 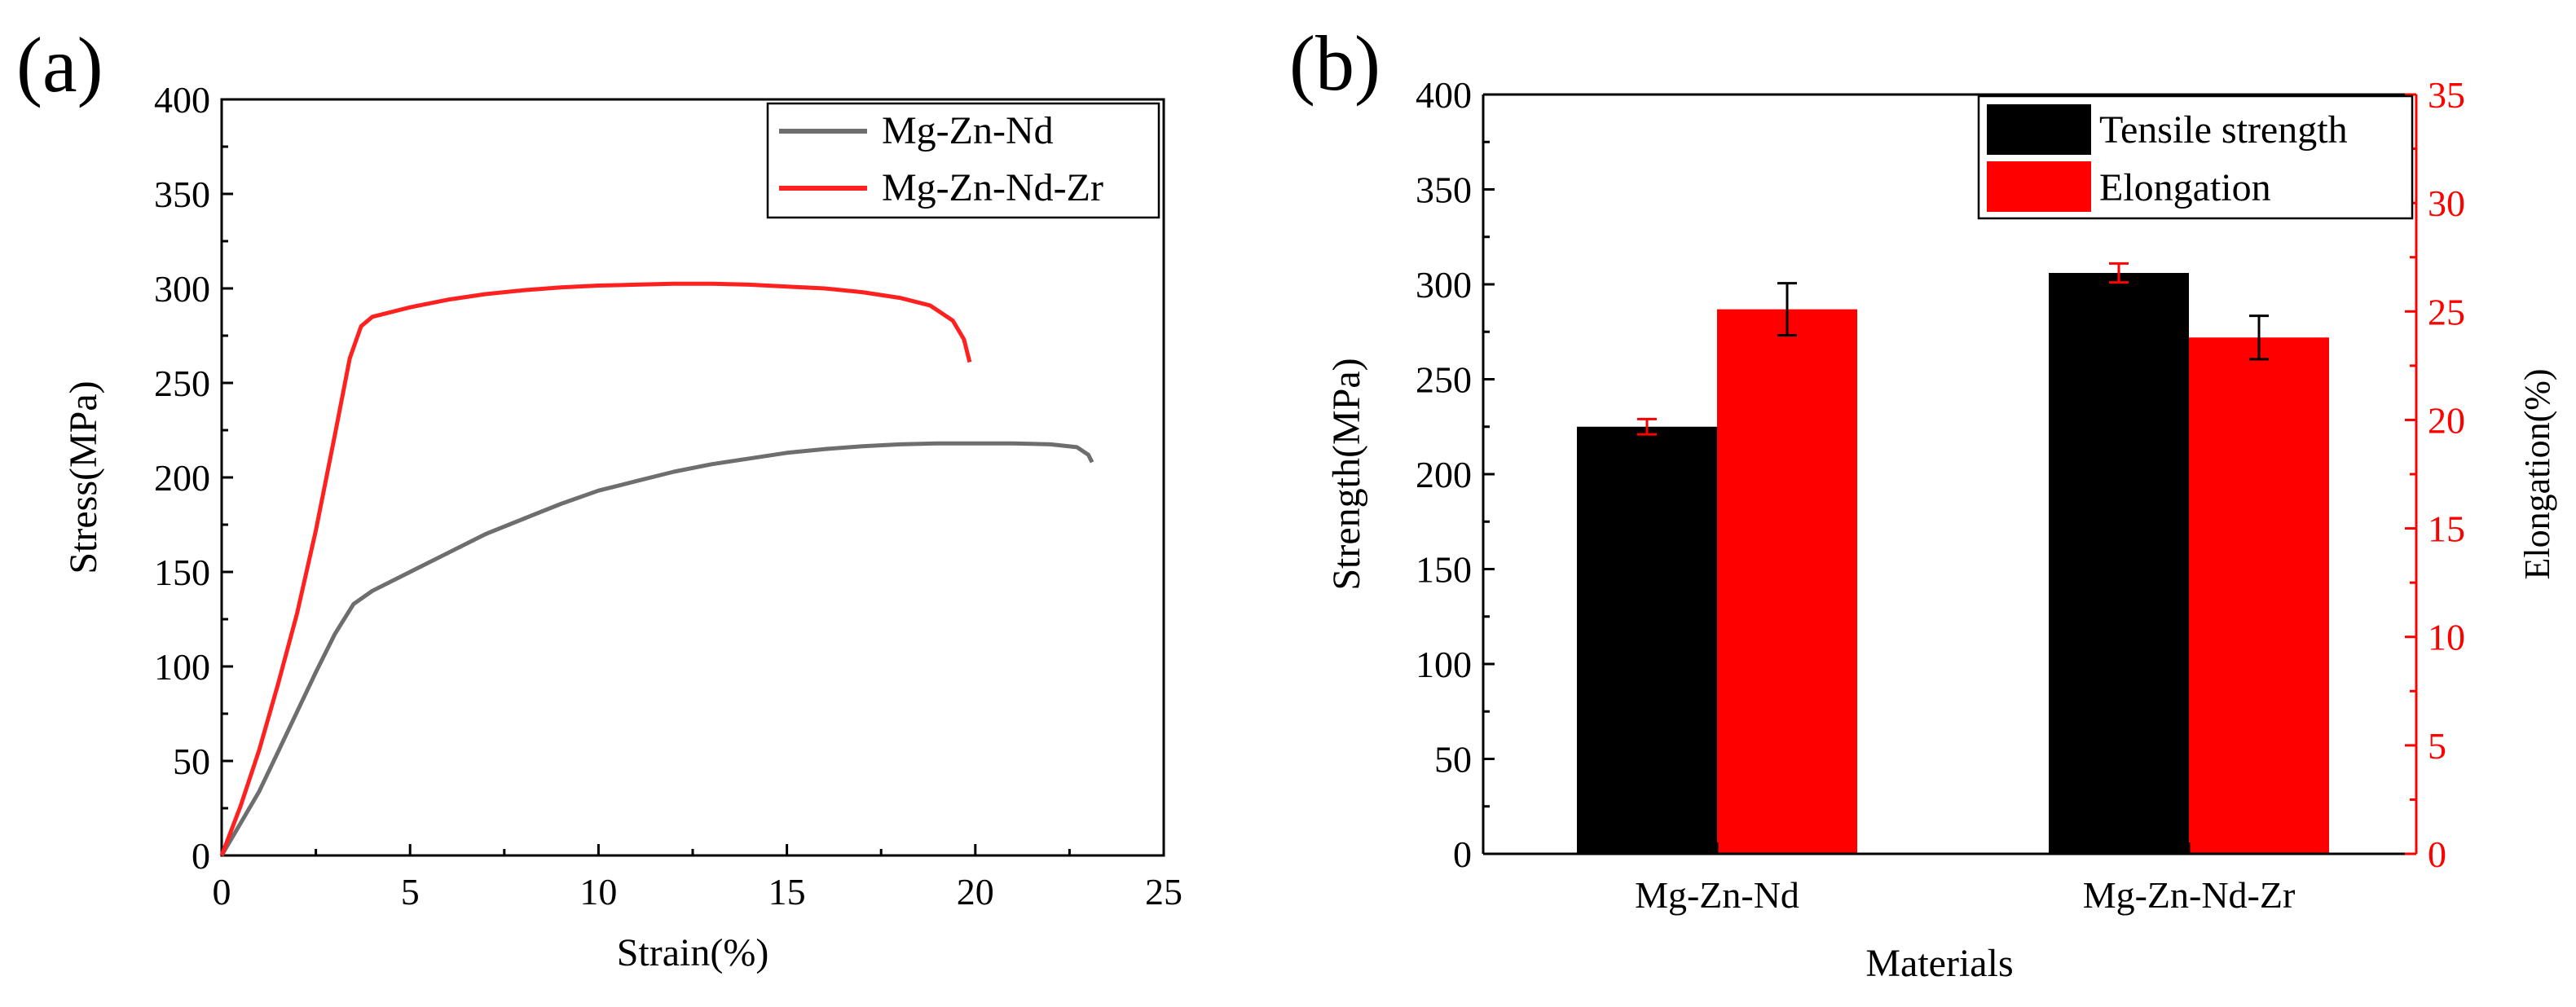 What do you see at coordinates (2446, 311) in the screenshot?
I see `panel-b-y2-tick-label: 25` at bounding box center [2446, 311].